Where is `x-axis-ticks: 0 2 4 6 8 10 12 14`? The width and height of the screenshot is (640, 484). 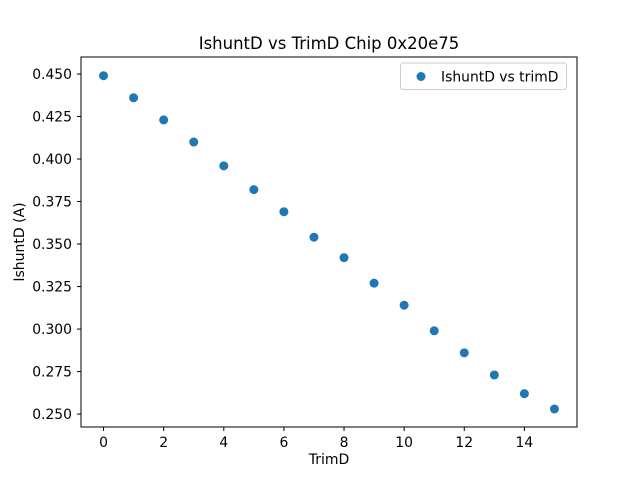 x-axis-ticks: 0 2 4 6 8 10 12 14 is located at coordinates (316, 439).